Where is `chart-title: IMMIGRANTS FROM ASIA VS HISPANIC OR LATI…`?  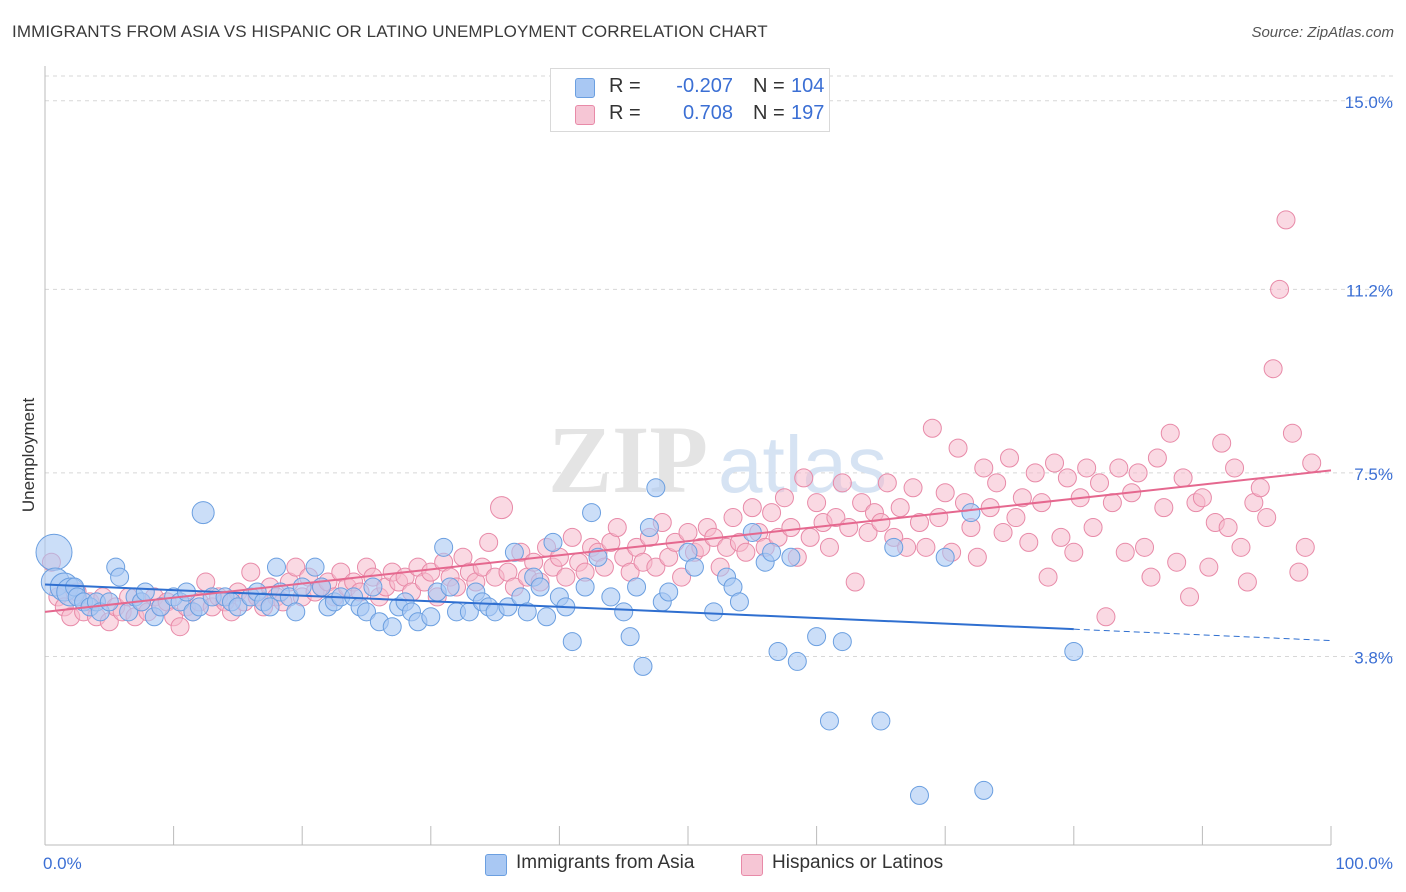 chart-title: IMMIGRANTS FROM ASIA VS HISPANIC OR LATI… is located at coordinates (390, 31).